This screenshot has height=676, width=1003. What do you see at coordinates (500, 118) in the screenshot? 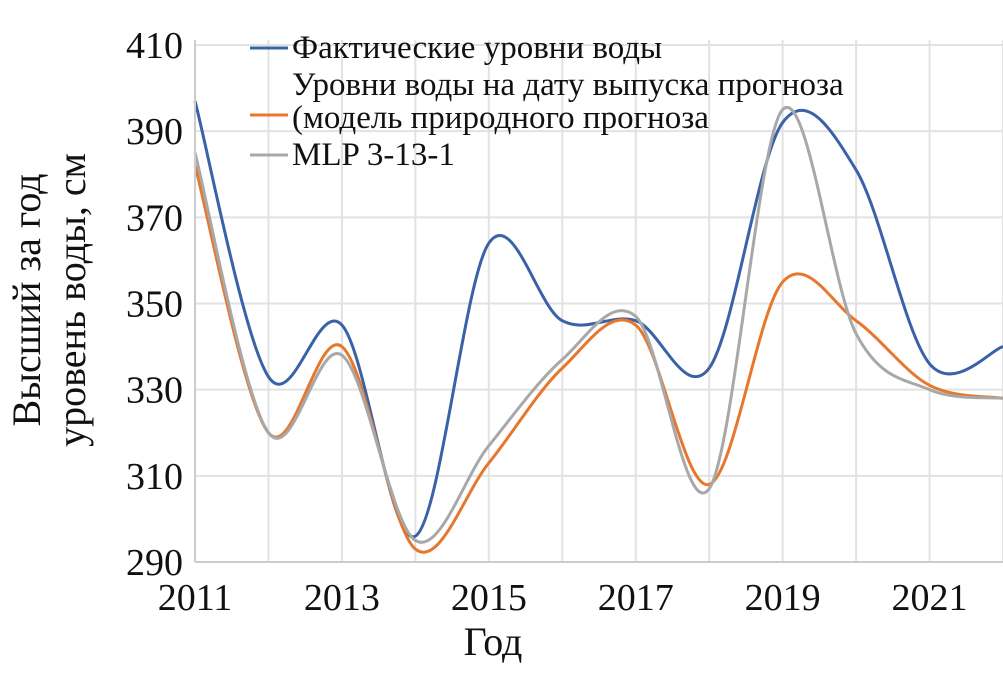
I see `legend-label-2: (модель природного прогноза` at bounding box center [500, 118].